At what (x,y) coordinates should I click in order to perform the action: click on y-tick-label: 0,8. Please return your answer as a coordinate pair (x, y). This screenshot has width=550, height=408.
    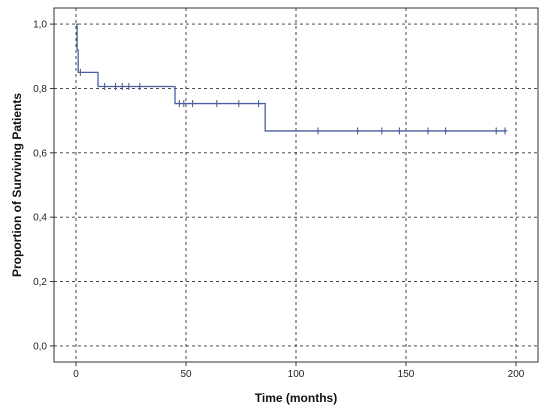
    Looking at the image, I should click on (40, 89).